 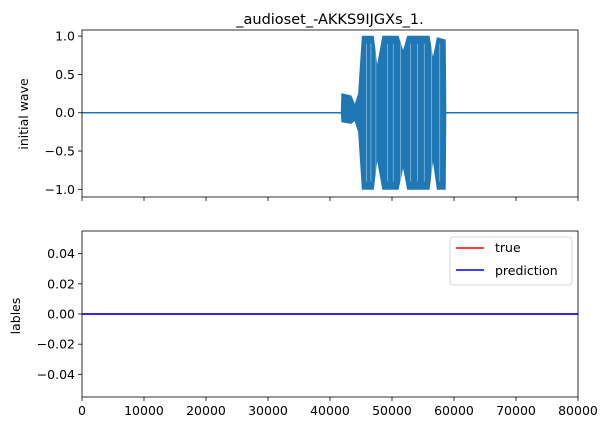 I want to click on legend: true prediction, so click(x=511, y=261).